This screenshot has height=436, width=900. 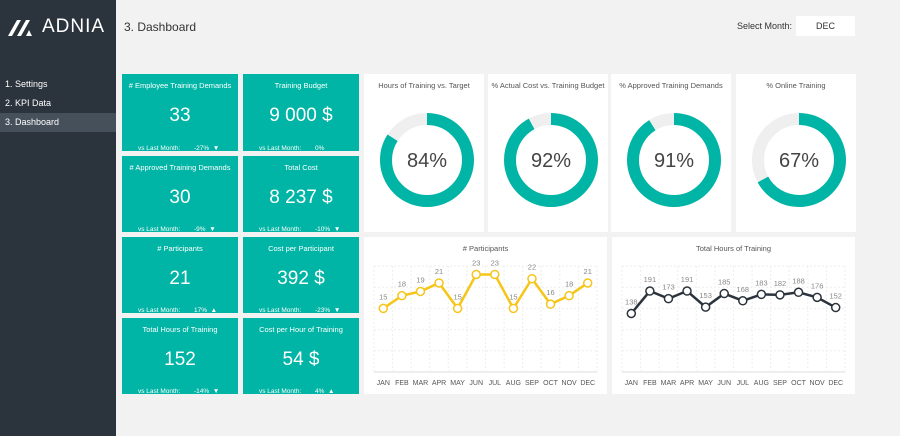 I want to click on x-tick-label: OCT, so click(x=799, y=383).